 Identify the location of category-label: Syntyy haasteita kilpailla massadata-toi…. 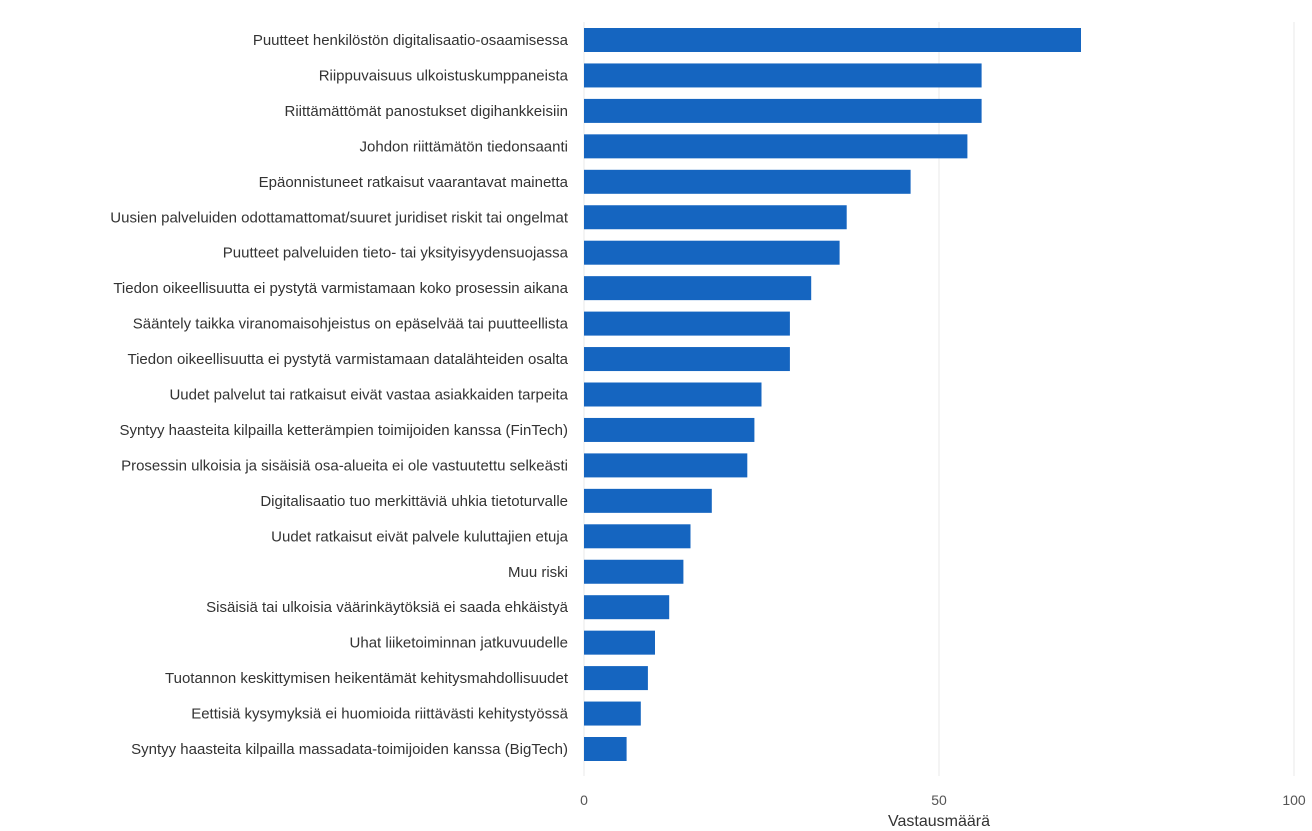
(349, 749).